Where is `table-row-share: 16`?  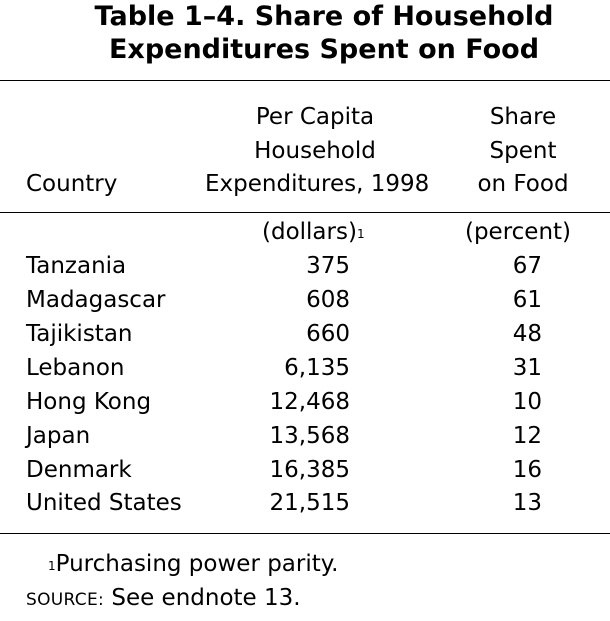 table-row-share: 16 is located at coordinates (527, 470).